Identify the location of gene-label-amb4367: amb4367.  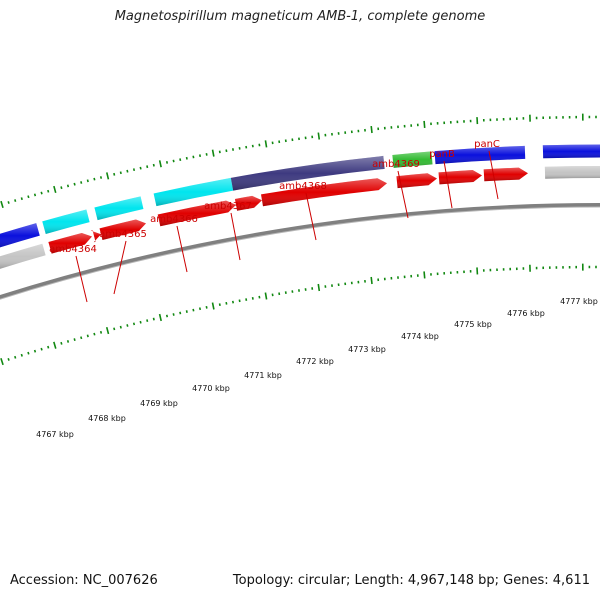
(228, 206).